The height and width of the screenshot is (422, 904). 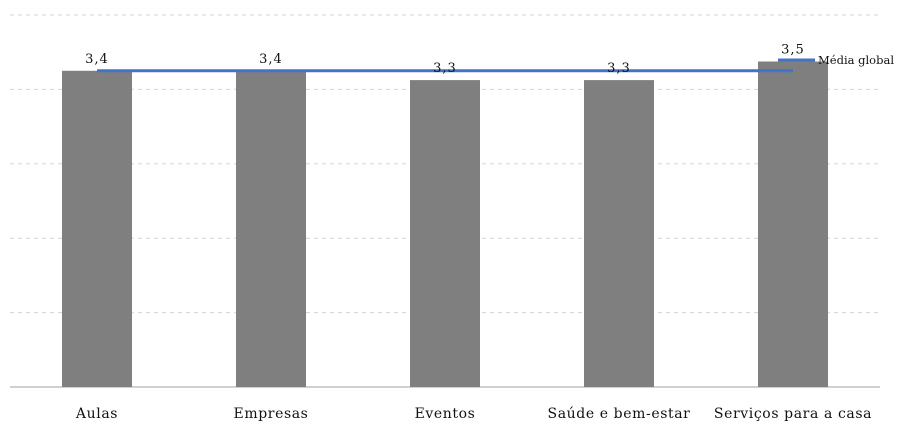 What do you see at coordinates (619, 414) in the screenshot?
I see `category-label: Saúde e bem-estar` at bounding box center [619, 414].